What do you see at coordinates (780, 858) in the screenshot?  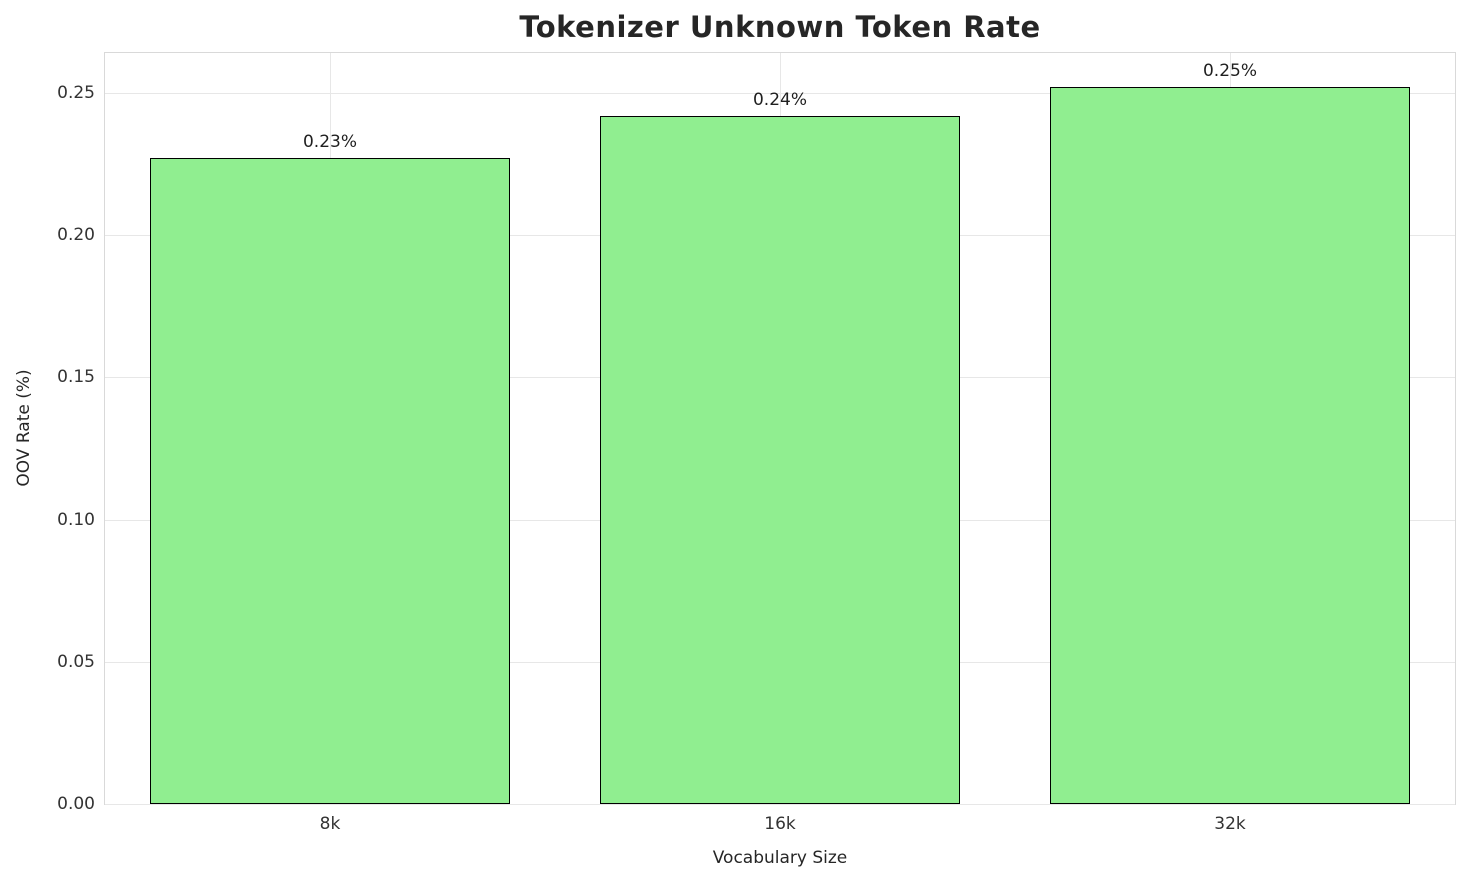 I see `x-axis-label: Vocabulary Size` at bounding box center [780, 858].